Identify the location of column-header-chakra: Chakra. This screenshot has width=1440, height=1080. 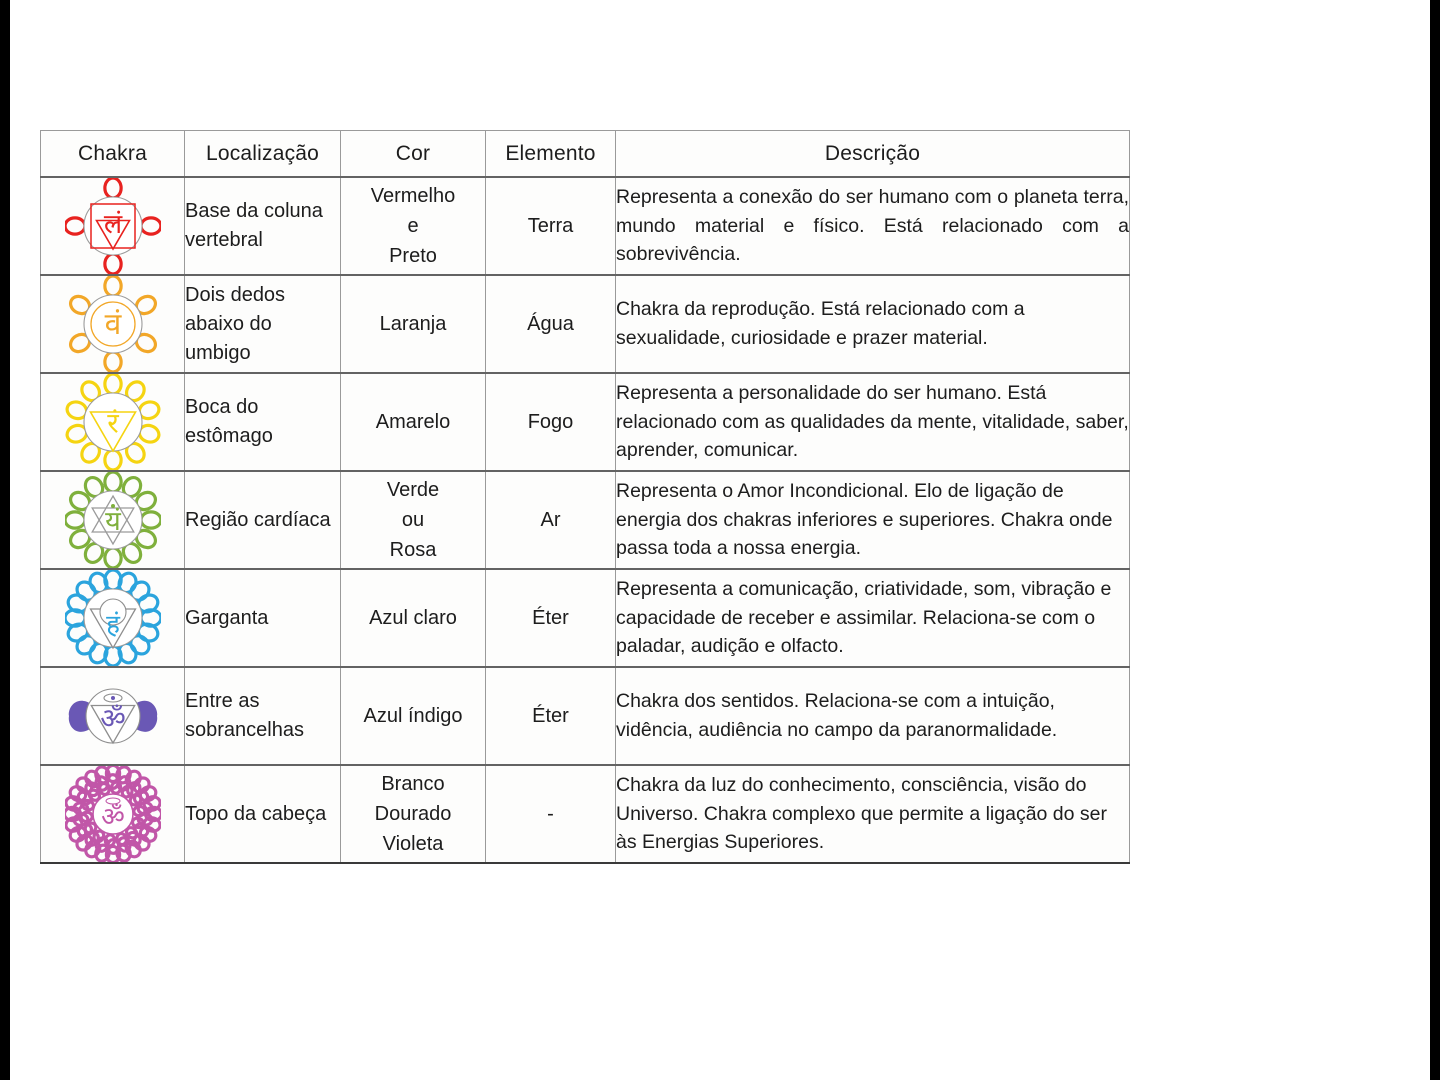
(112, 154).